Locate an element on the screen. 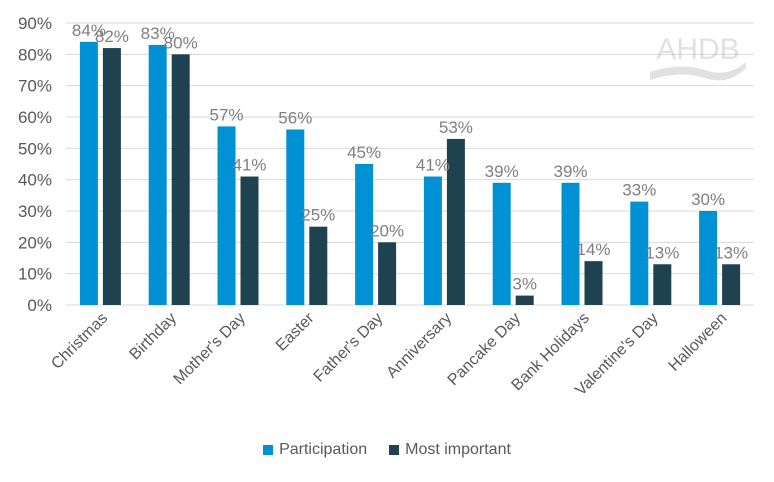 This screenshot has width=774, height=482. x-tick-label: Mother's Day is located at coordinates (210, 349).